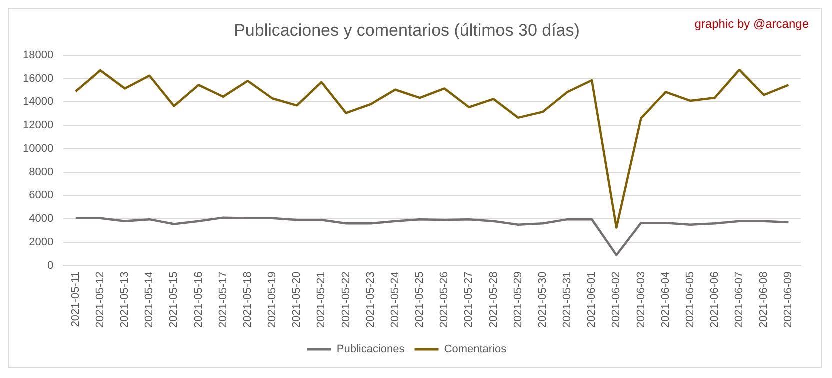 The width and height of the screenshot is (832, 378). What do you see at coordinates (764, 300) in the screenshot?
I see `x-tick-label: 2021-06-08` at bounding box center [764, 300].